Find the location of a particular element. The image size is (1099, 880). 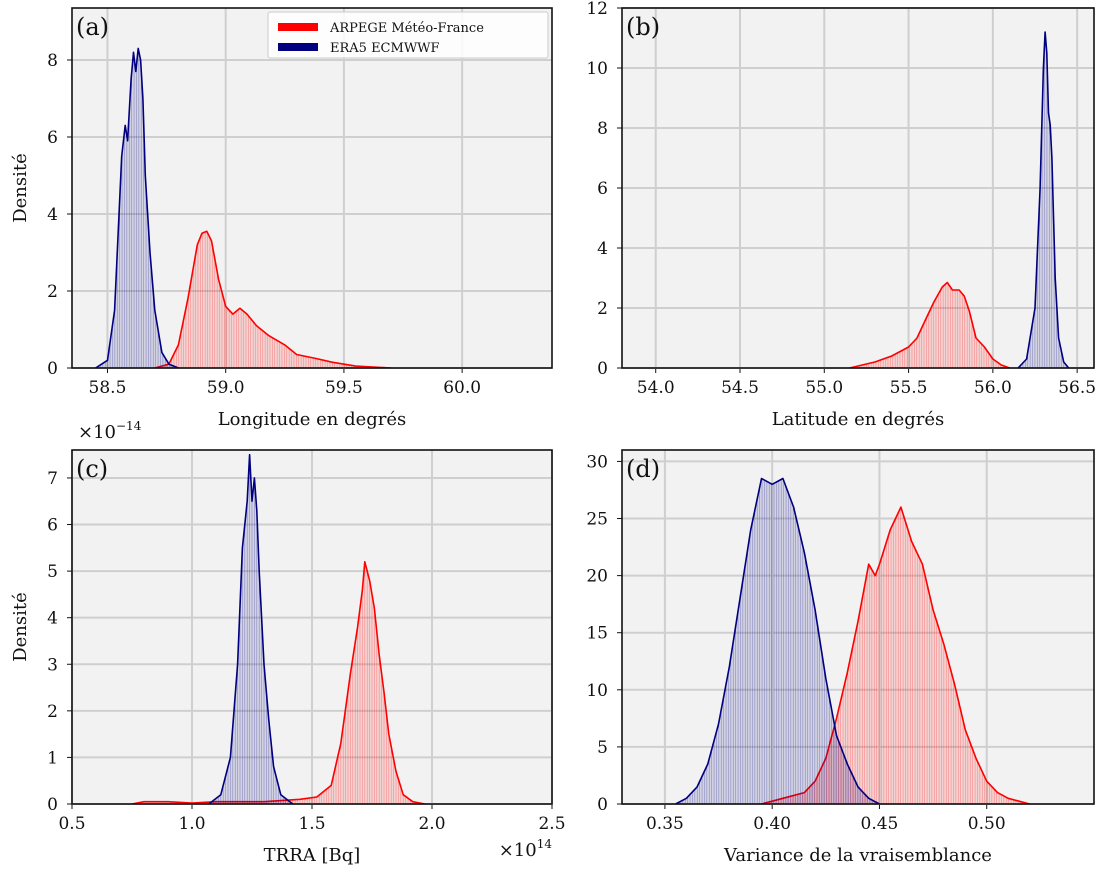

x-tick-label: 59.5 is located at coordinates (344, 388).